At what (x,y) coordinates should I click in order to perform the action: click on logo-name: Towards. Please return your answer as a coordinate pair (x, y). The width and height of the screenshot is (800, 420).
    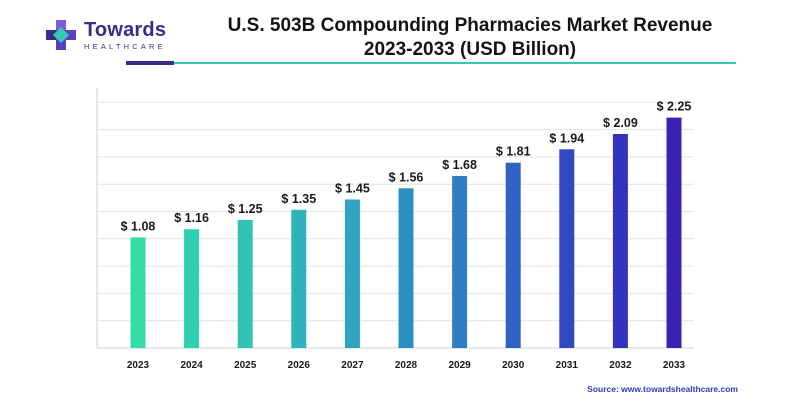
    Looking at the image, I should click on (125, 29).